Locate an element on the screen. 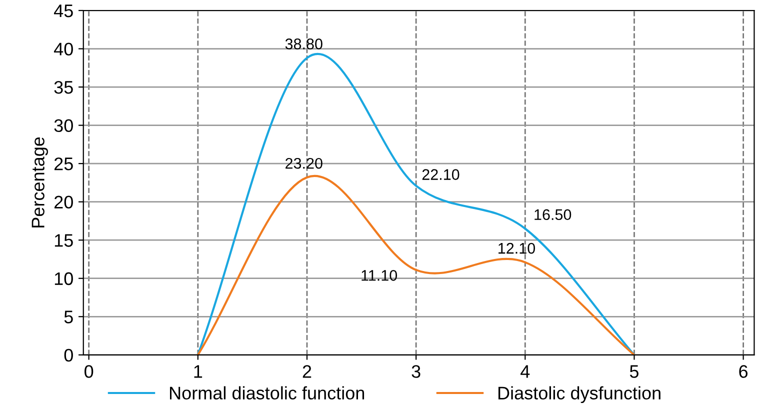 The image size is (758, 420). data-label: 38.80 is located at coordinates (303, 44).